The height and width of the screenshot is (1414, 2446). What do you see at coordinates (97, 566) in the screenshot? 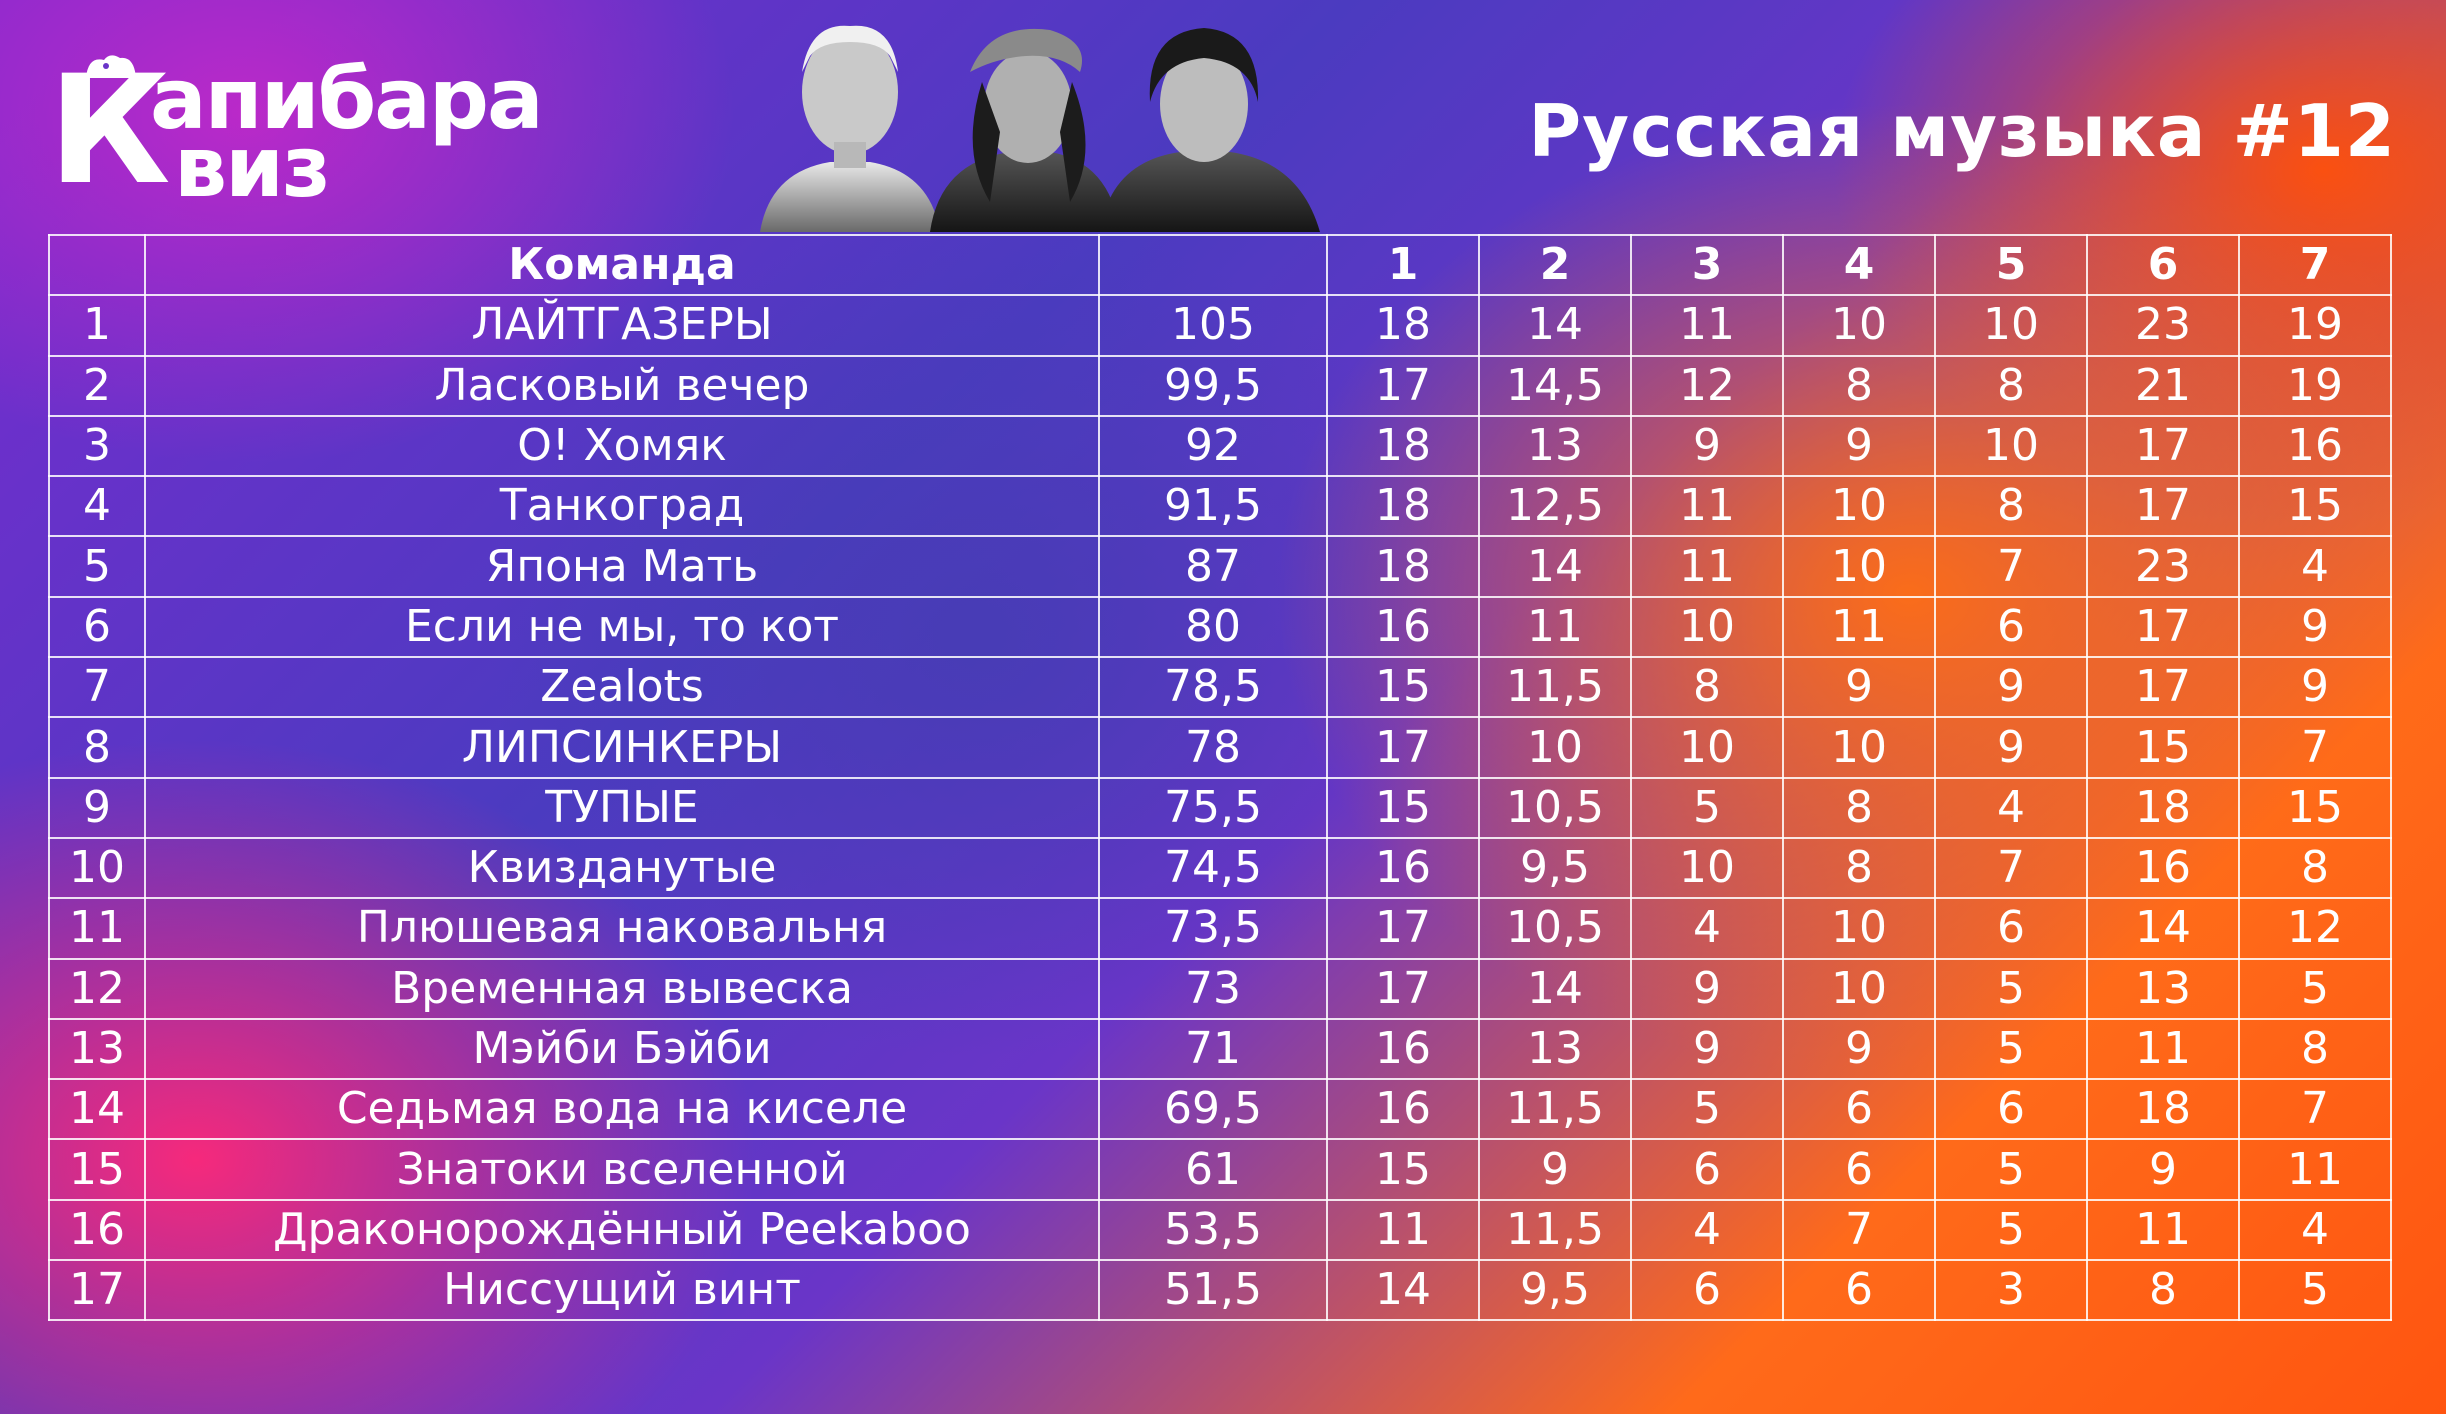
I see `place-cell: 5` at bounding box center [97, 566].